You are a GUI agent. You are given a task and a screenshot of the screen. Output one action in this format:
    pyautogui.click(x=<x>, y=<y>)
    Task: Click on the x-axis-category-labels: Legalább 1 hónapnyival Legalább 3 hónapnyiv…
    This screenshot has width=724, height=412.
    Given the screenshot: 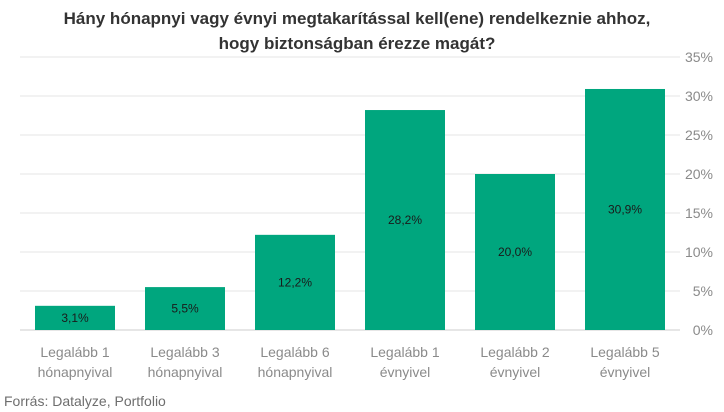 What is the action you would take?
    pyautogui.click(x=349, y=362)
    